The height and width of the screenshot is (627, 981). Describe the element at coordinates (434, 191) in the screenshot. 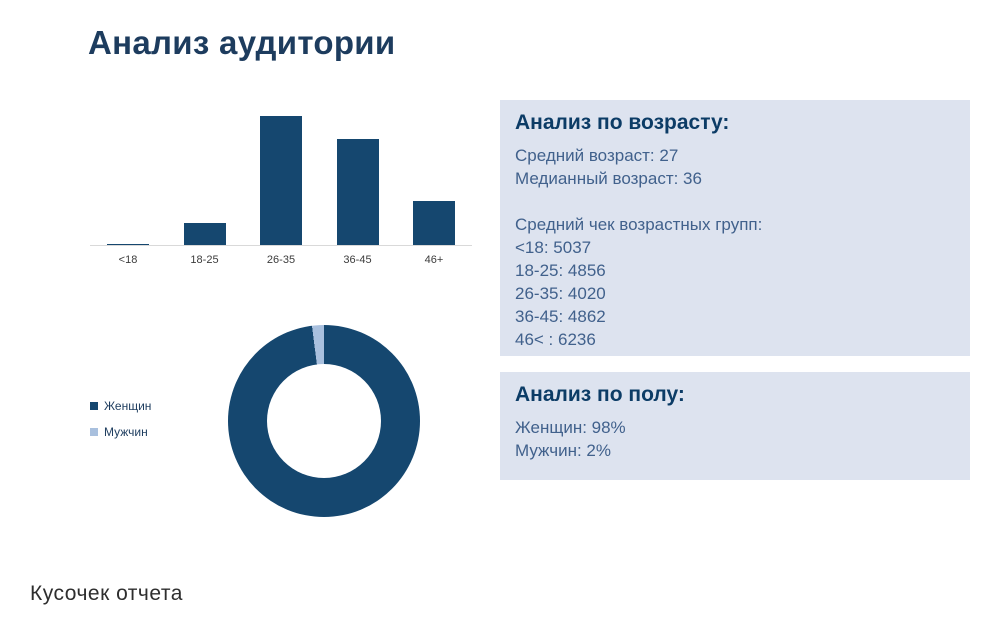

I see `bar-column: 46+` at that location.